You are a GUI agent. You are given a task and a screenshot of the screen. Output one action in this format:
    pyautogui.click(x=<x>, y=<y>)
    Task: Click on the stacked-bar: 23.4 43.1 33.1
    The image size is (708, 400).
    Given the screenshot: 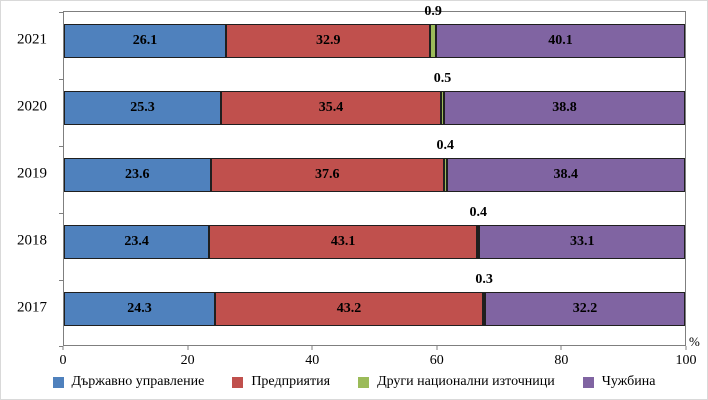 What is the action you would take?
    pyautogui.click(x=374, y=242)
    